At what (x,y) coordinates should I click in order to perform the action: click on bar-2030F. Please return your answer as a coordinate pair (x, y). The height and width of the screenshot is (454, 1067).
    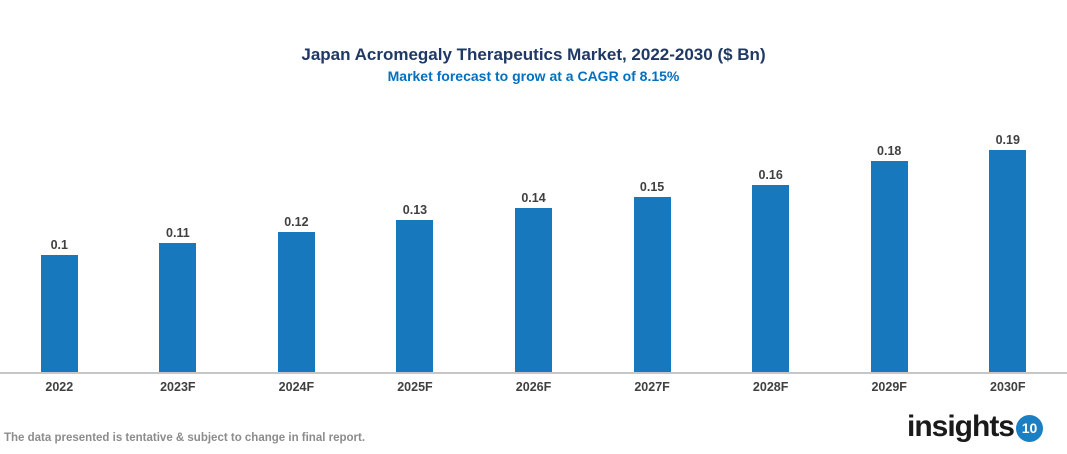
    Looking at the image, I should click on (1008, 261).